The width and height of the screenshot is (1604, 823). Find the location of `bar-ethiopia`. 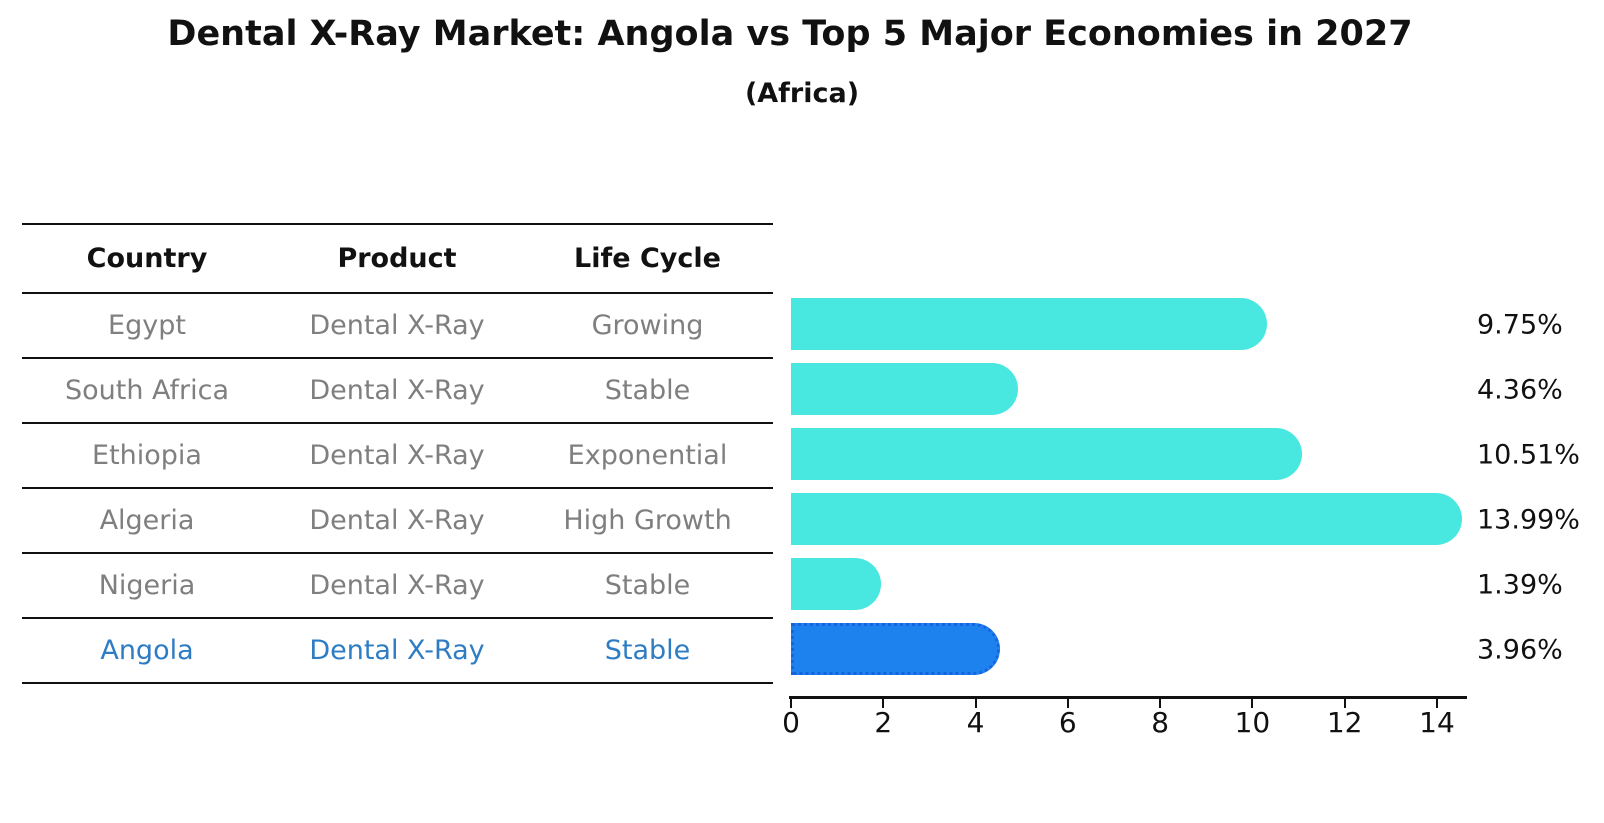

bar-ethiopia is located at coordinates (1046, 454).